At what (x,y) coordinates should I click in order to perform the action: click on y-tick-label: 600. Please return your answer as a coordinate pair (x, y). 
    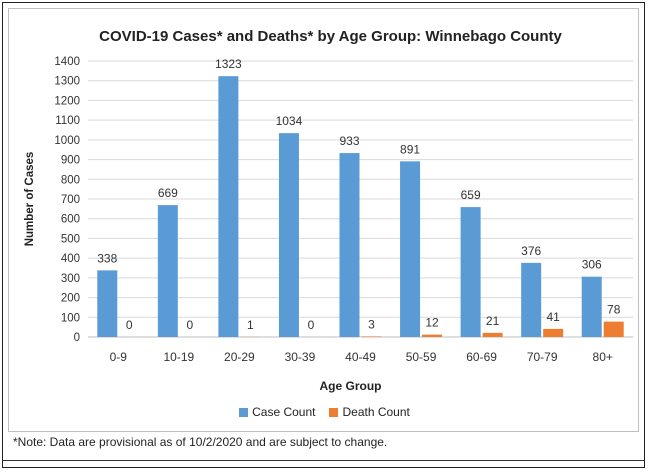
    Looking at the image, I should click on (70, 220).